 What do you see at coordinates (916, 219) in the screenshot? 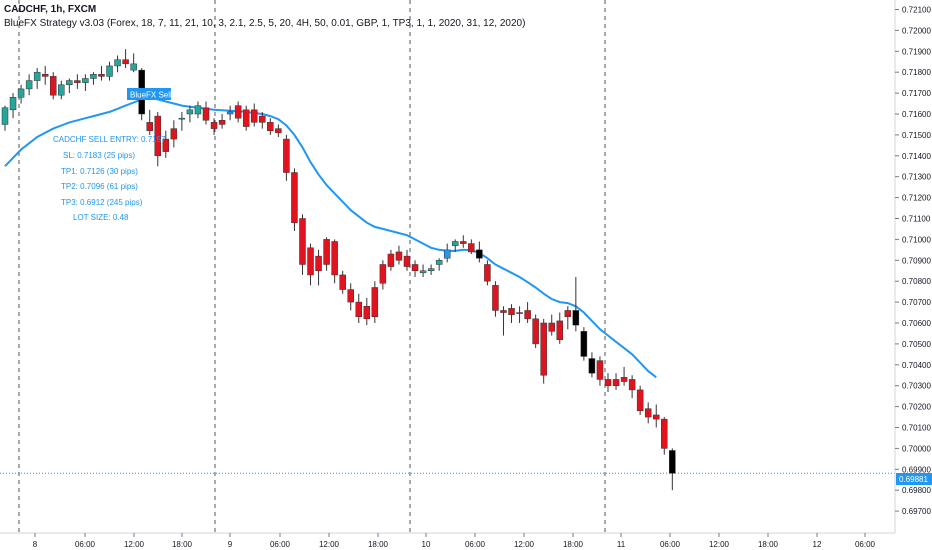
I see `price-tick-label: 0.71100` at bounding box center [916, 219].